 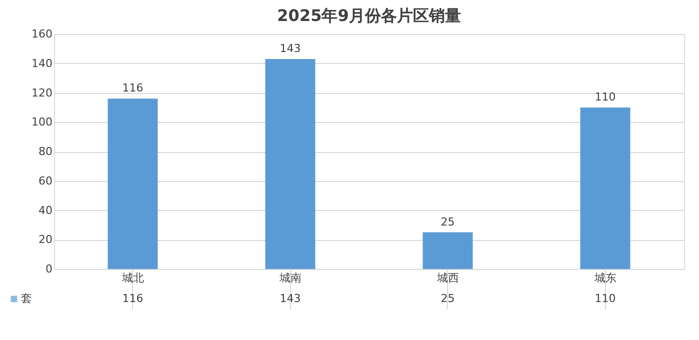 I want to click on y-tick-label: 20, so click(x=45, y=239).